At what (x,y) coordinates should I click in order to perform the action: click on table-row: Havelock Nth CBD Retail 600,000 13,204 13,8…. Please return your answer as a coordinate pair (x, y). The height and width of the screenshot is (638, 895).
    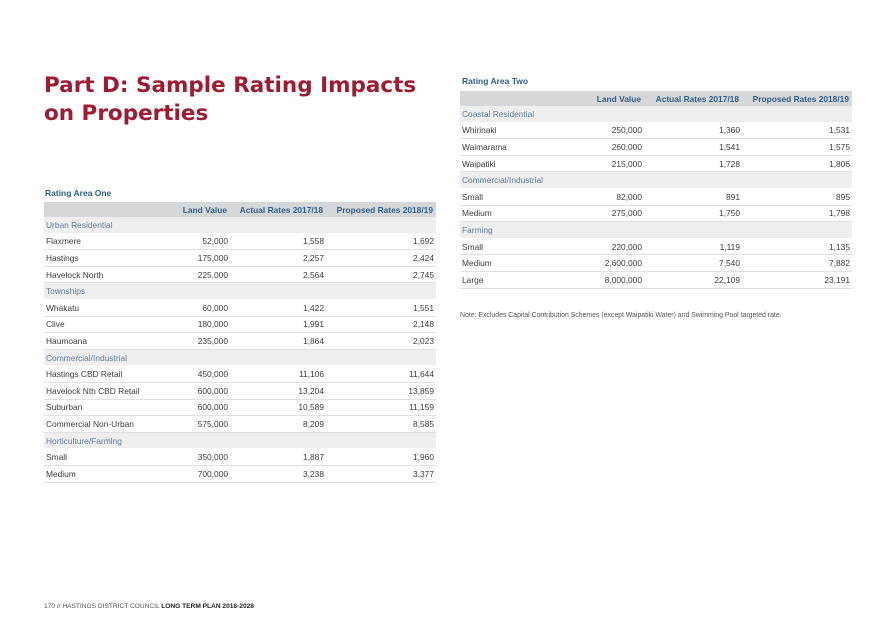
    Looking at the image, I should click on (240, 391).